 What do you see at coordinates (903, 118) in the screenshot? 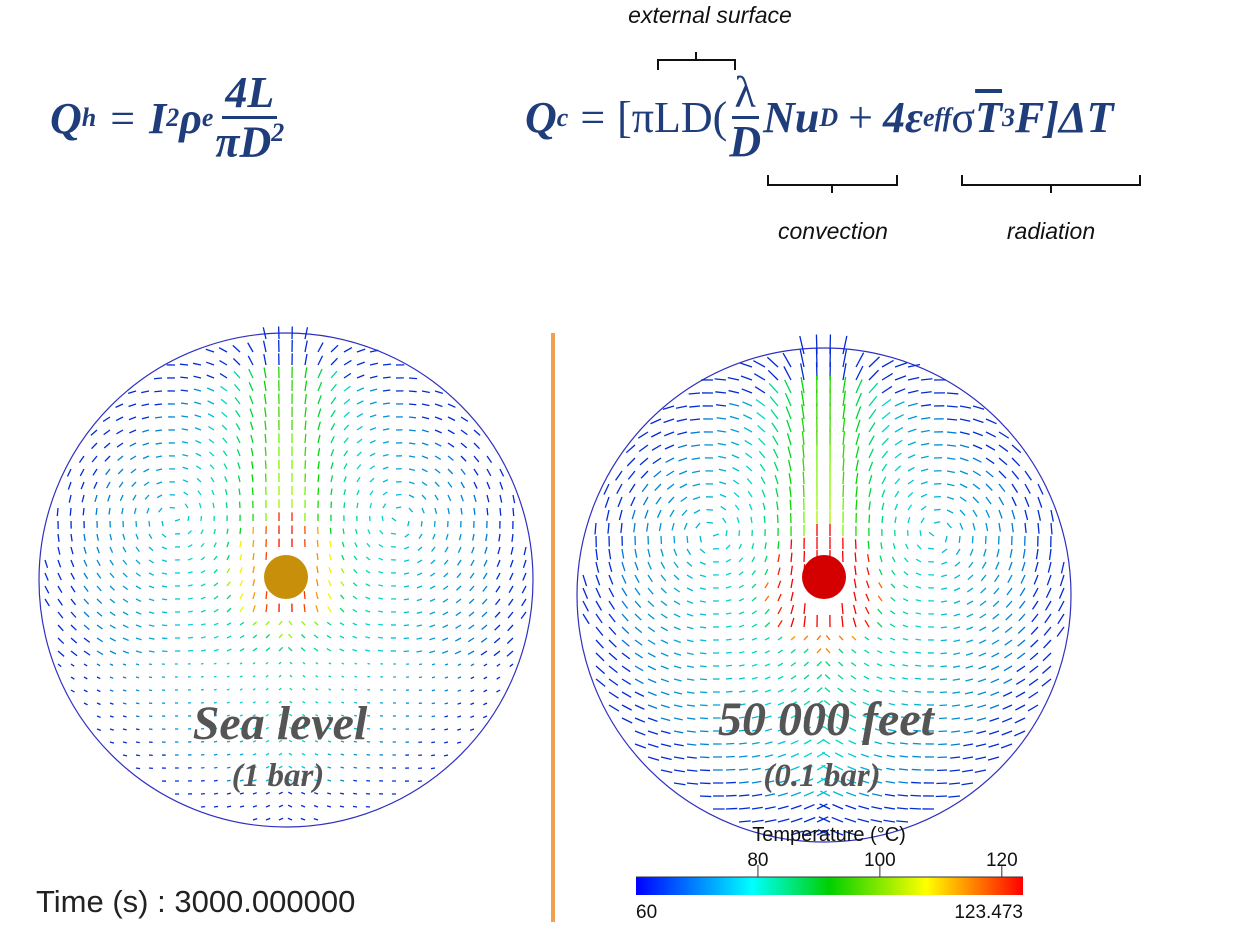
I see `eq-part: 4ε` at bounding box center [903, 118].